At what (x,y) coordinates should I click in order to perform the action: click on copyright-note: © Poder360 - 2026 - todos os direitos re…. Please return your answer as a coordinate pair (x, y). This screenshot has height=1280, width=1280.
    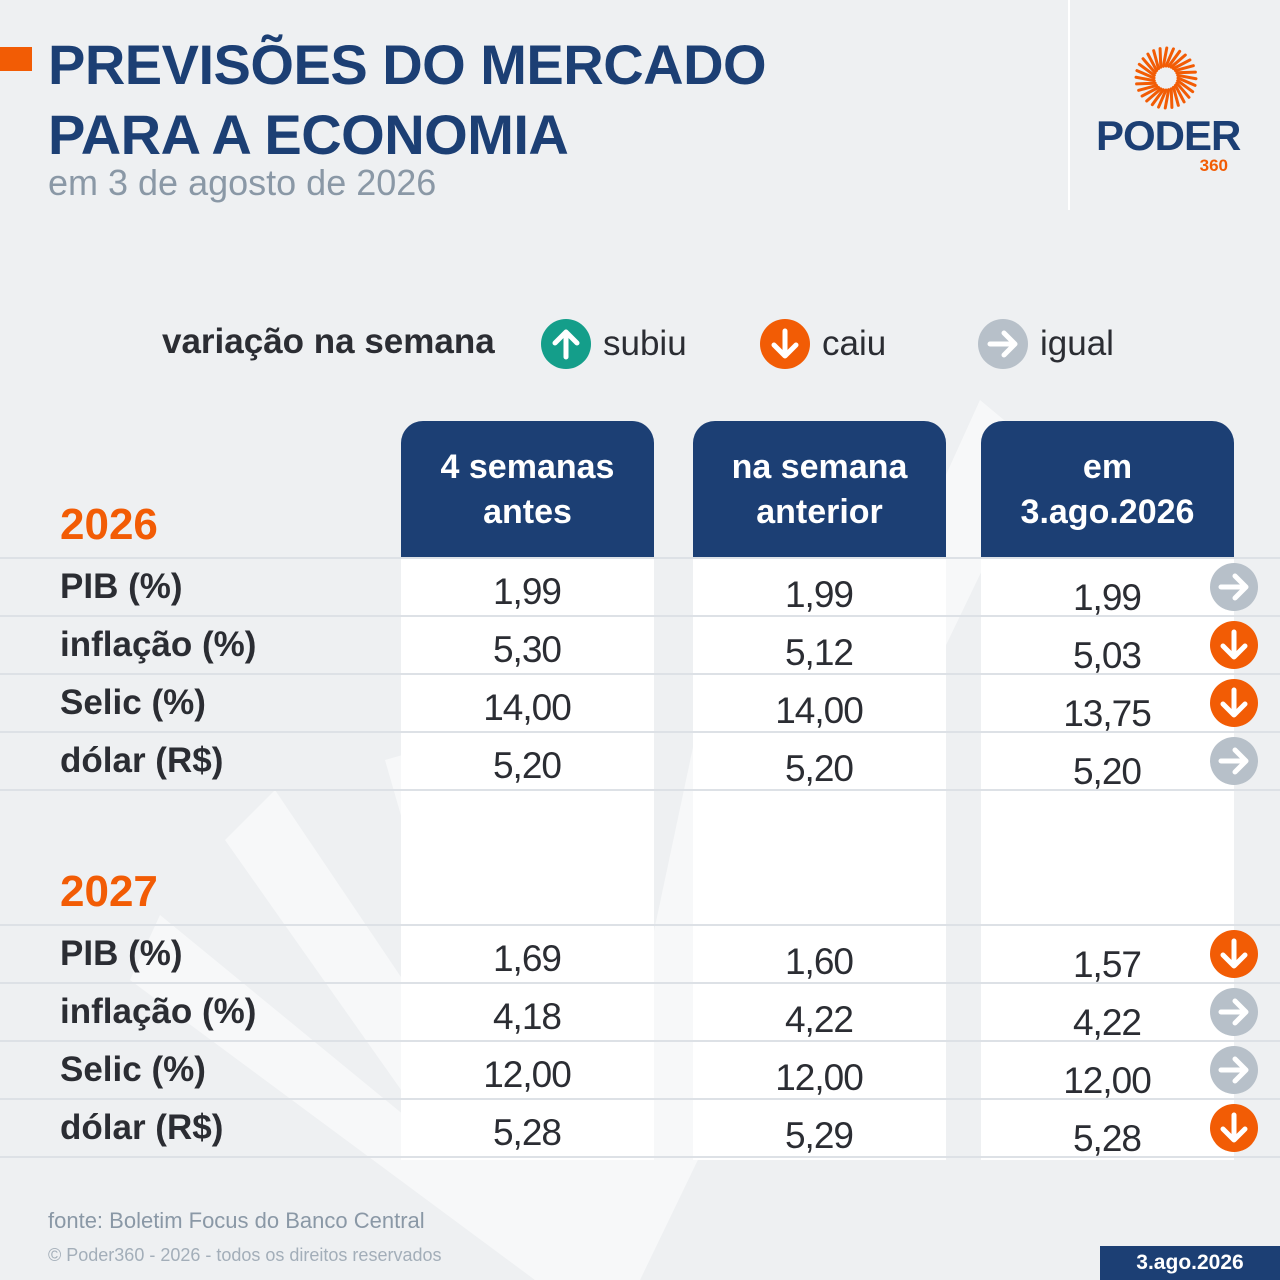
    Looking at the image, I should click on (245, 1255).